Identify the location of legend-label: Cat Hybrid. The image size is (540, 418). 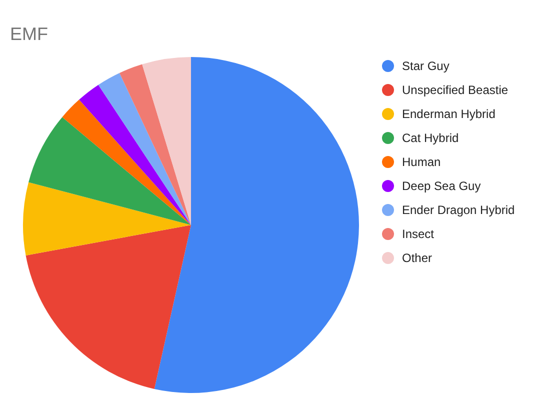
(430, 138).